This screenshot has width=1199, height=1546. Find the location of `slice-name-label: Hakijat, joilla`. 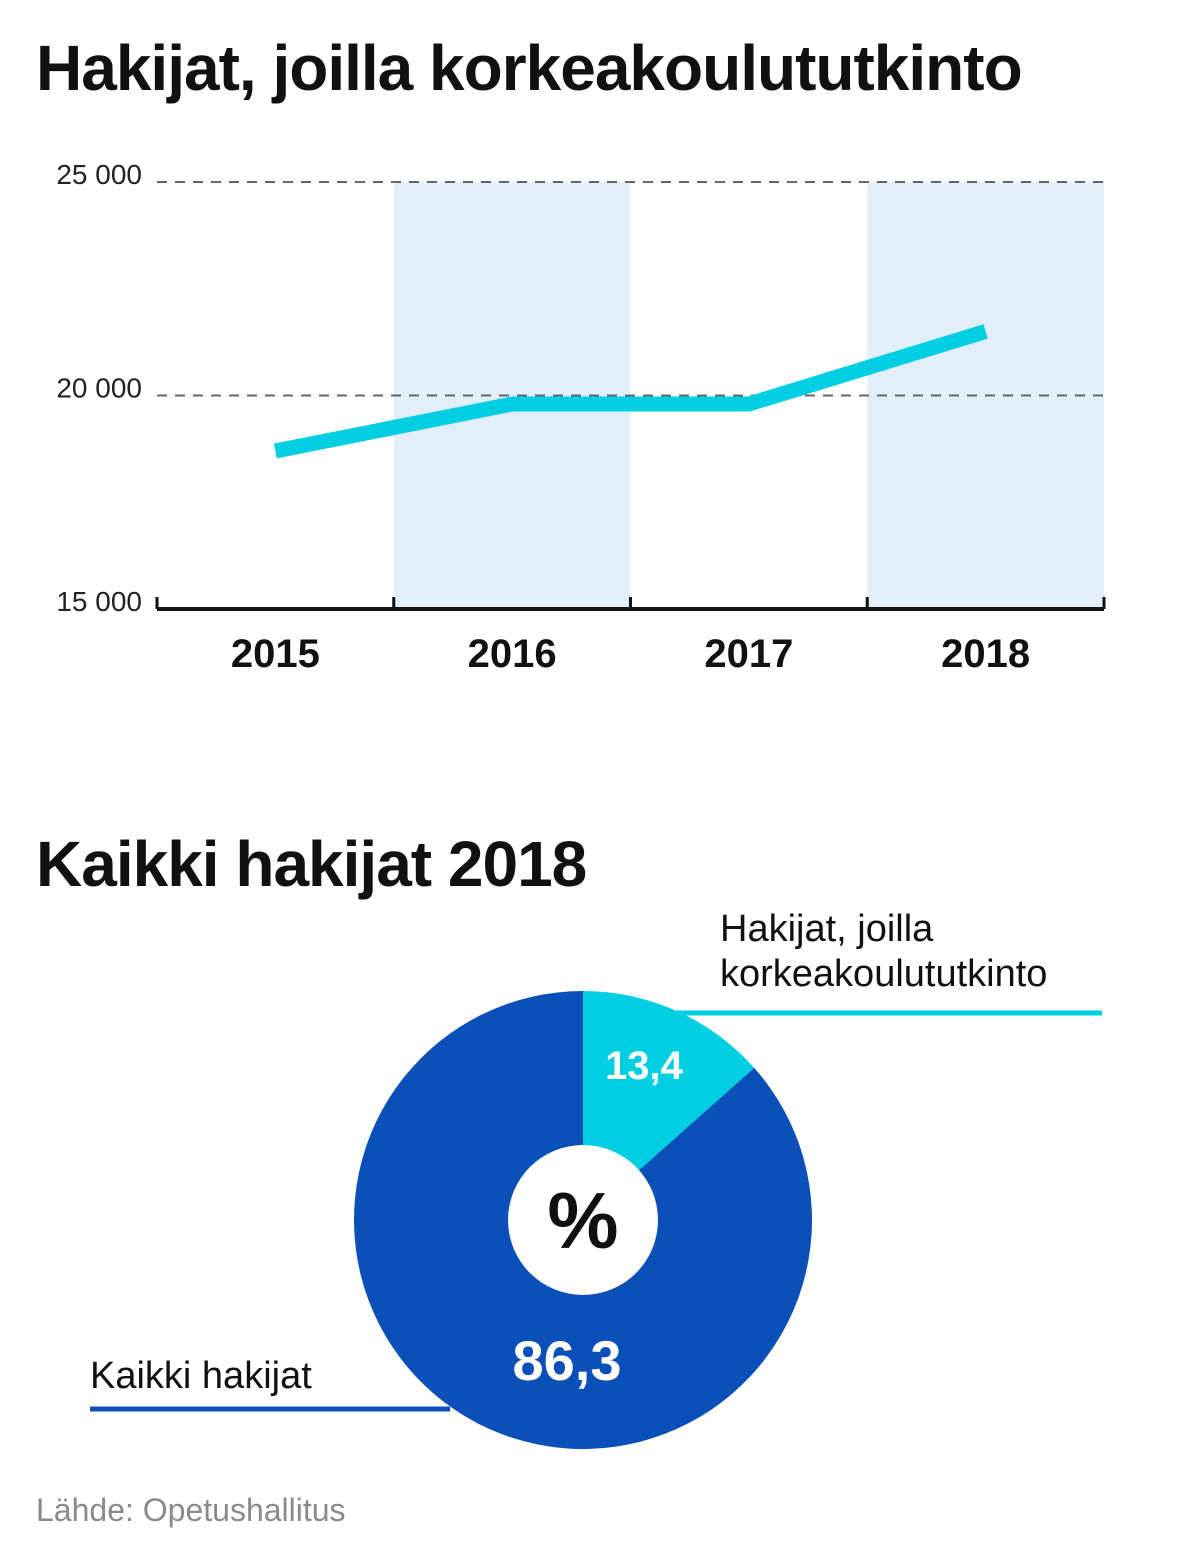

slice-name-label: Hakijat, joilla is located at coordinates (827, 929).